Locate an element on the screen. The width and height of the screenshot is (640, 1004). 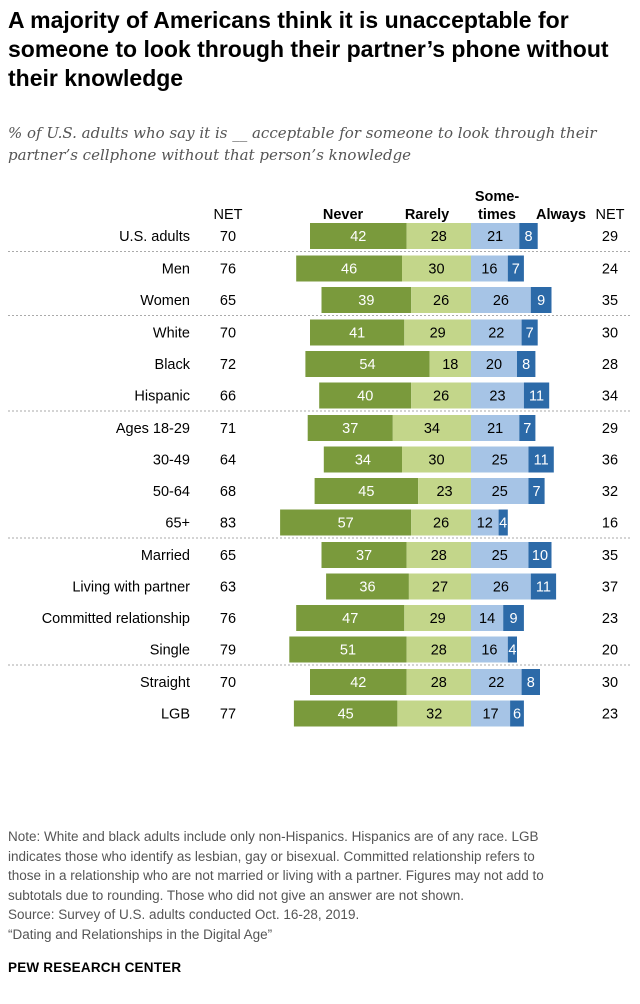
label-always: 6 is located at coordinates (517, 715).